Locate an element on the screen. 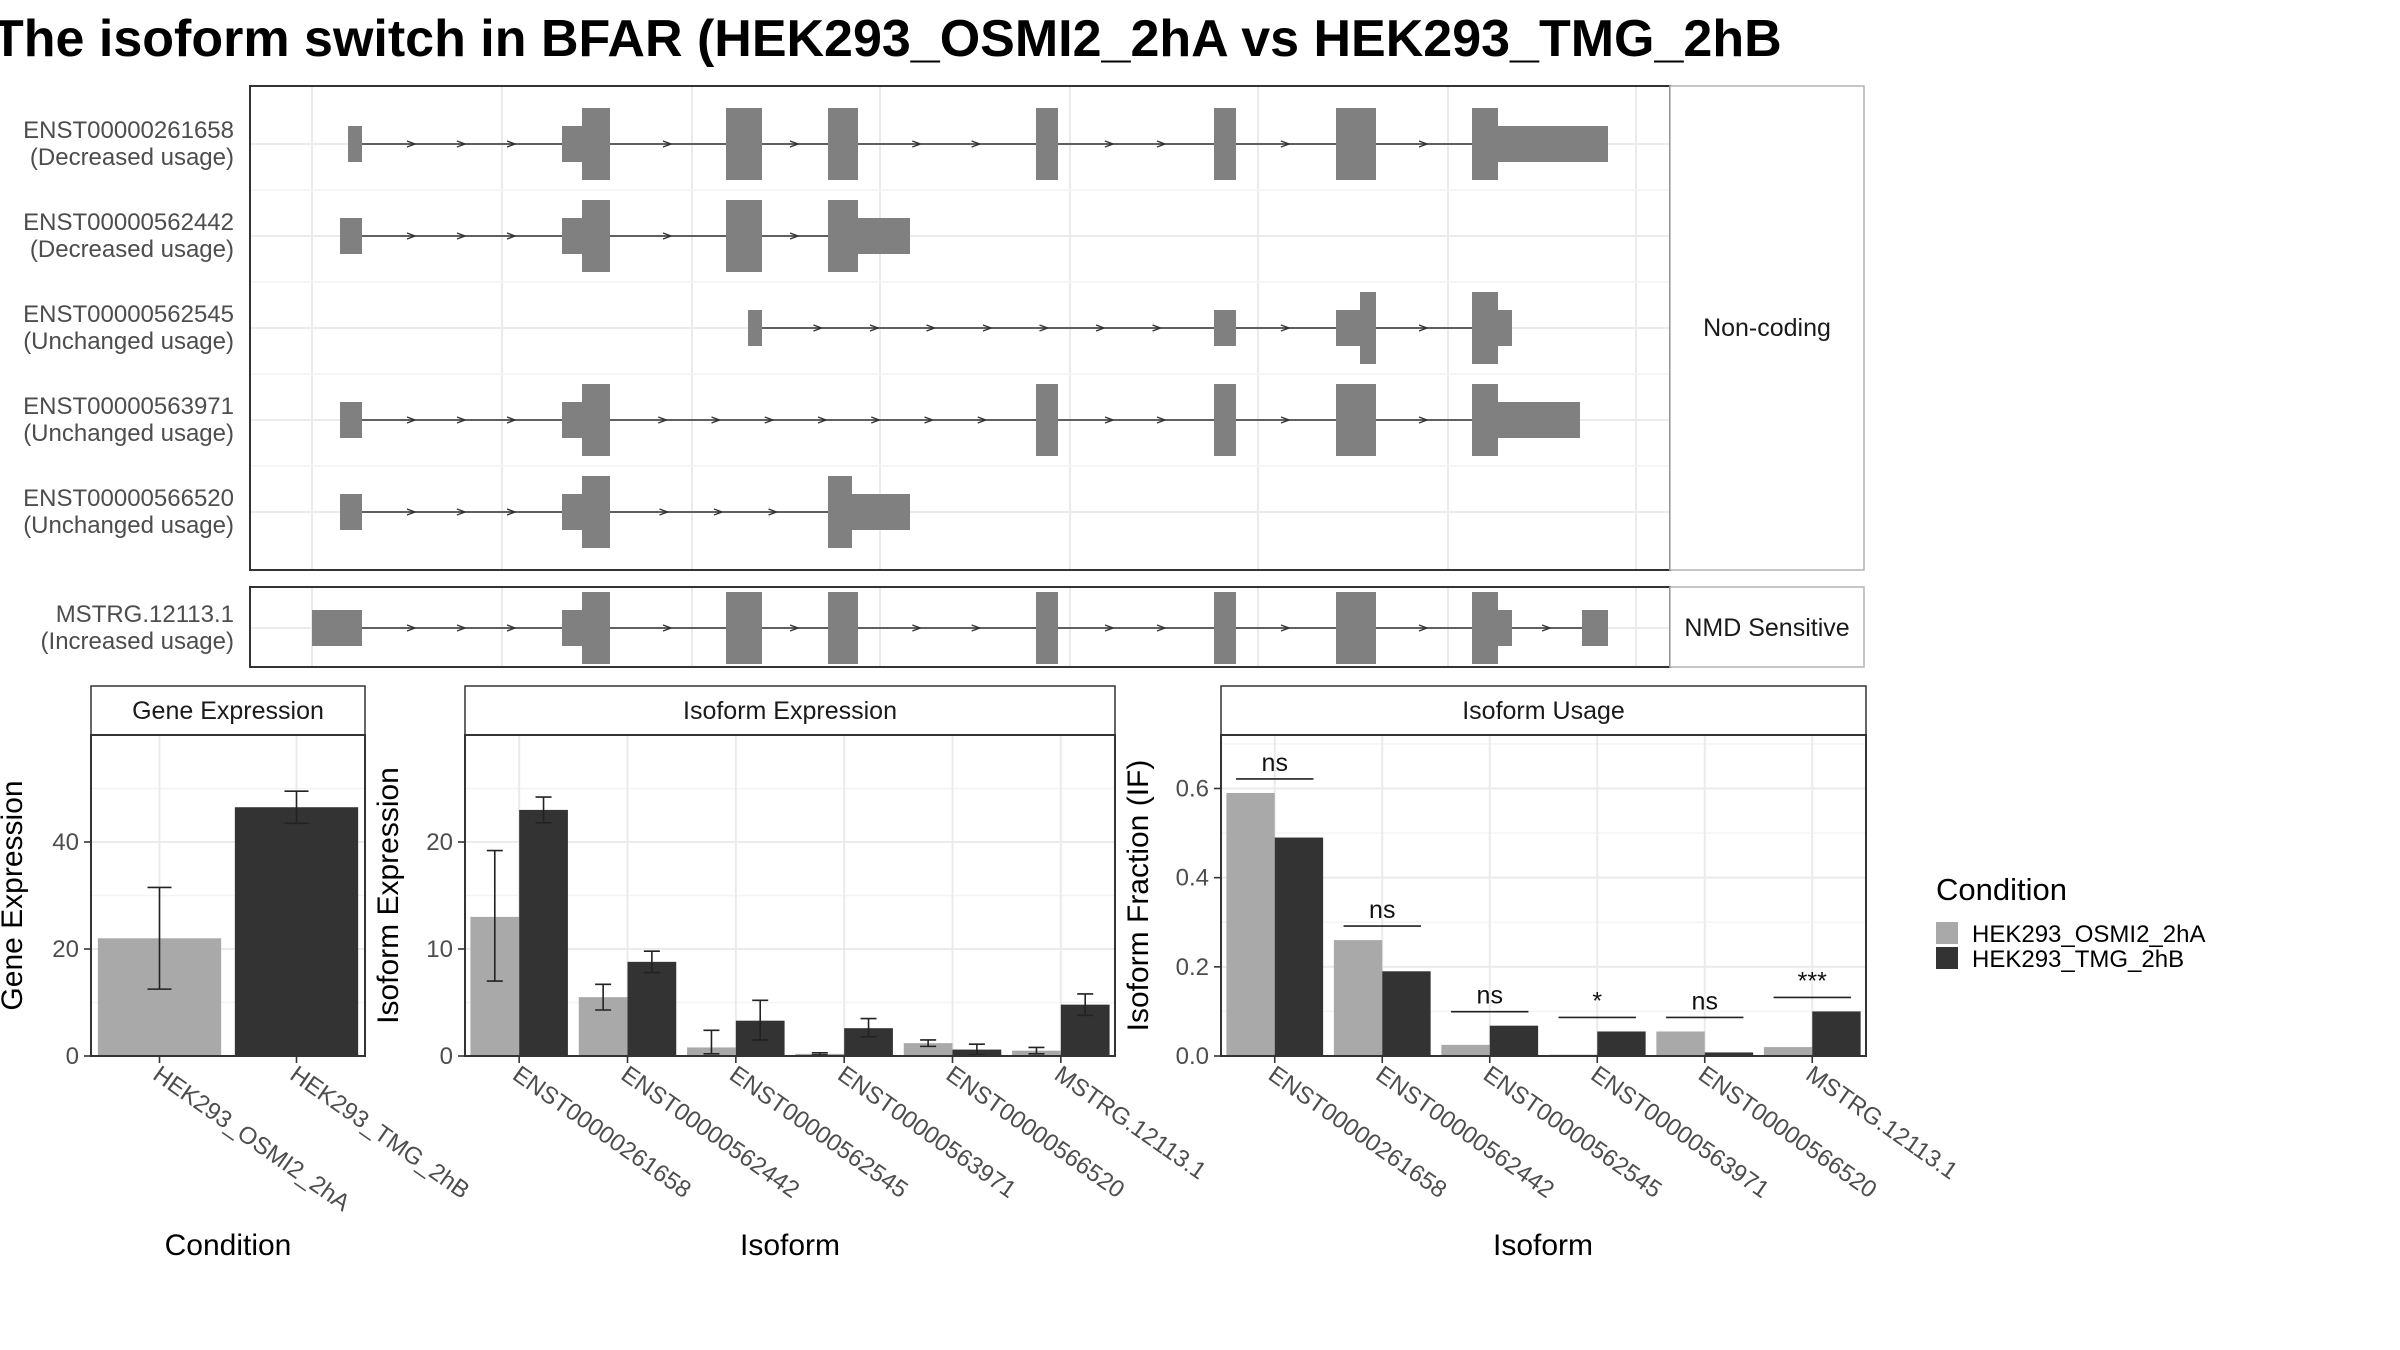 The width and height of the screenshot is (2400, 1350). x-tick-label: ENST00000562442 is located at coordinates (1465, 1132).